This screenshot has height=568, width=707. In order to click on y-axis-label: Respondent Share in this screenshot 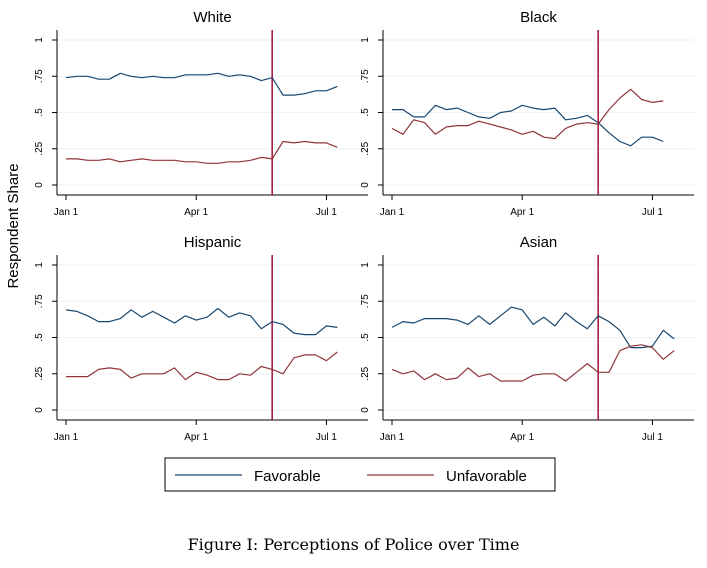, I will do `click(13, 225)`.